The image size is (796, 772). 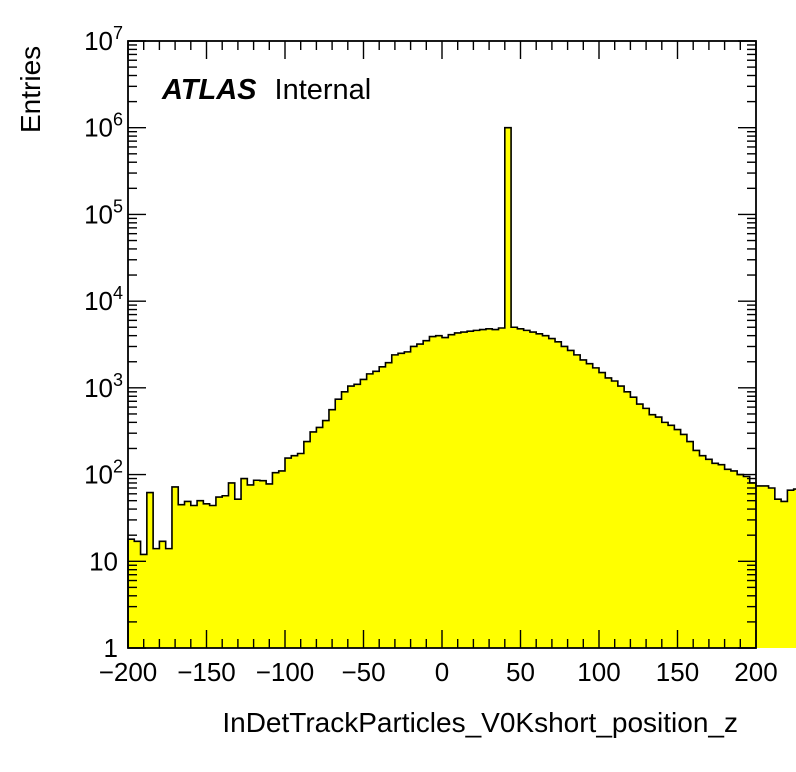 What do you see at coordinates (520, 672) in the screenshot?
I see `x-tick-label: 50` at bounding box center [520, 672].